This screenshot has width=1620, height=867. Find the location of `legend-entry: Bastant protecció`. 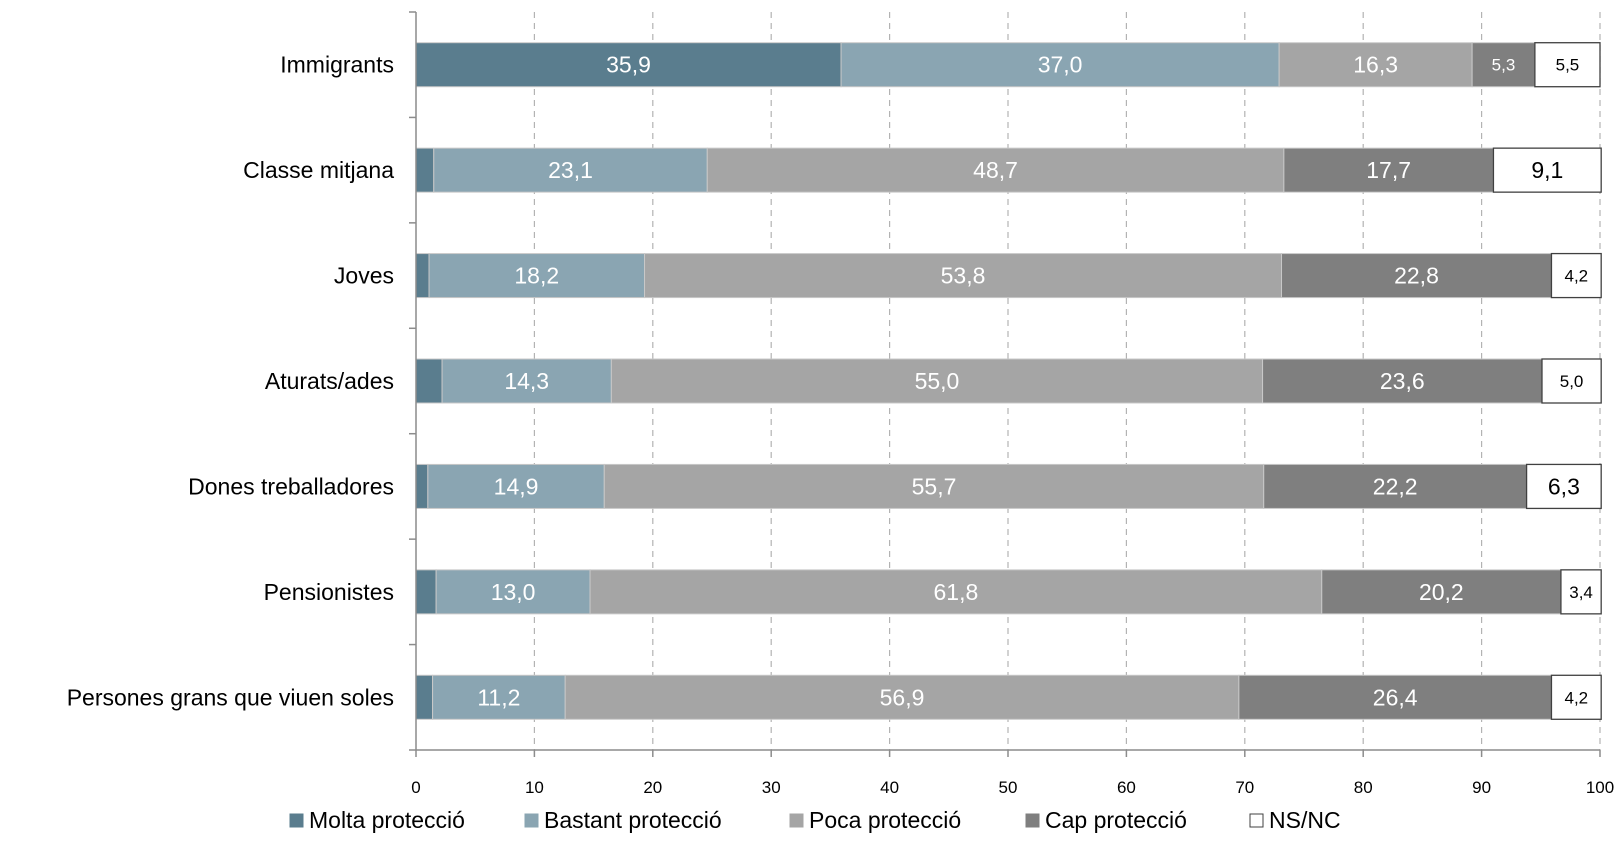

legend-entry: Bastant protecció is located at coordinates (633, 820).